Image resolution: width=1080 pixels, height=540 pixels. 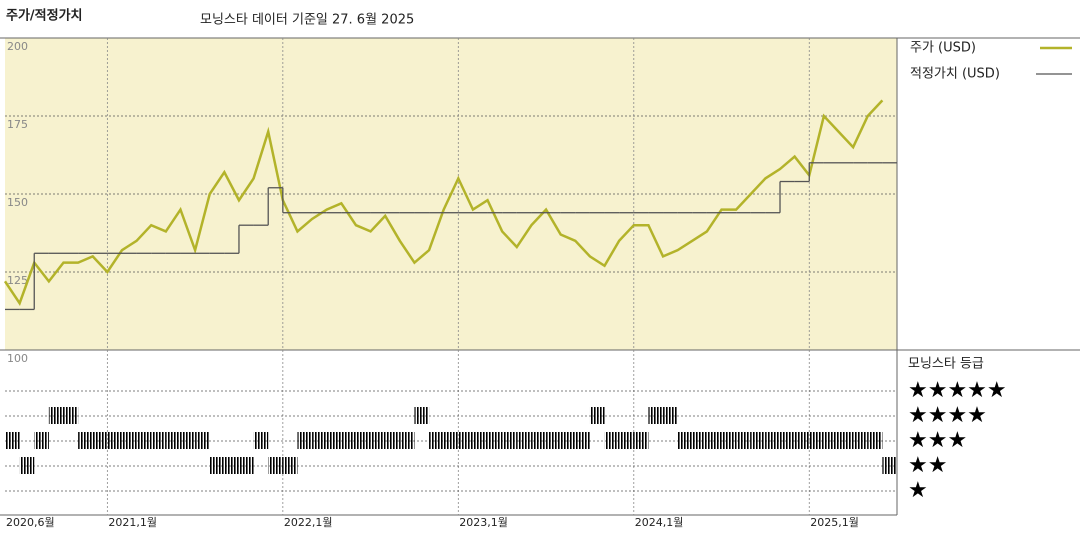 I want to click on y-tick-label: 175, so click(x=17, y=124).